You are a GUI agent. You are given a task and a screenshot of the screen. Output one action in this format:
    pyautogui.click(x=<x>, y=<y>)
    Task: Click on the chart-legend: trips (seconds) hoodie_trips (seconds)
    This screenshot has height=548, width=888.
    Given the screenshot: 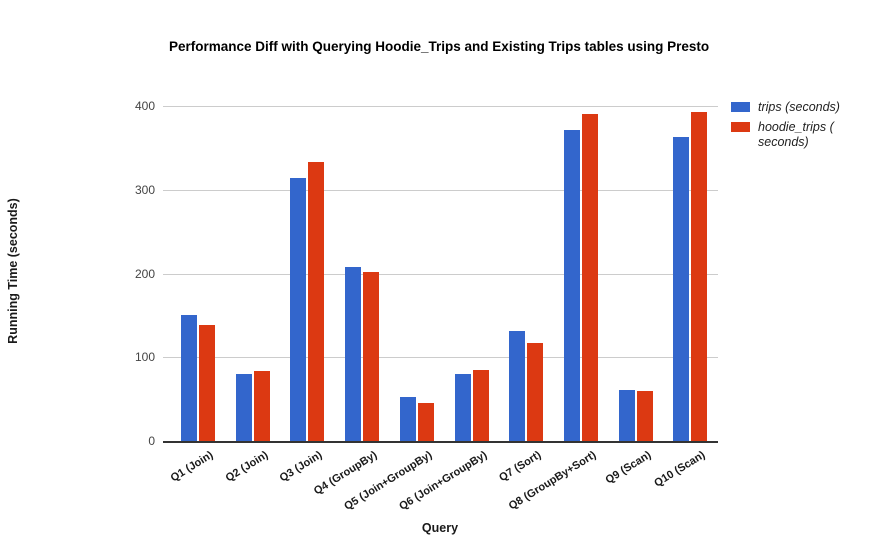 What is the action you would take?
    pyautogui.click(x=785, y=127)
    